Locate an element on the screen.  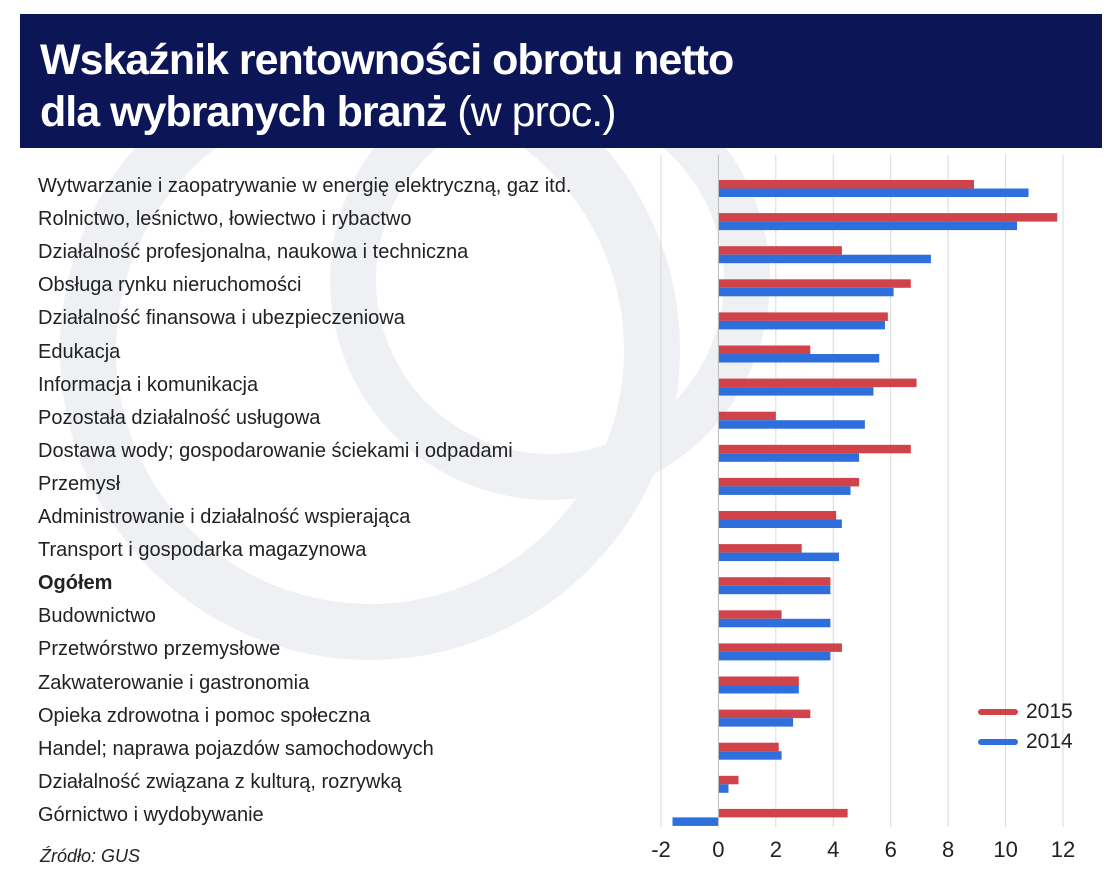
legend-label: 2014 is located at coordinates (1049, 741).